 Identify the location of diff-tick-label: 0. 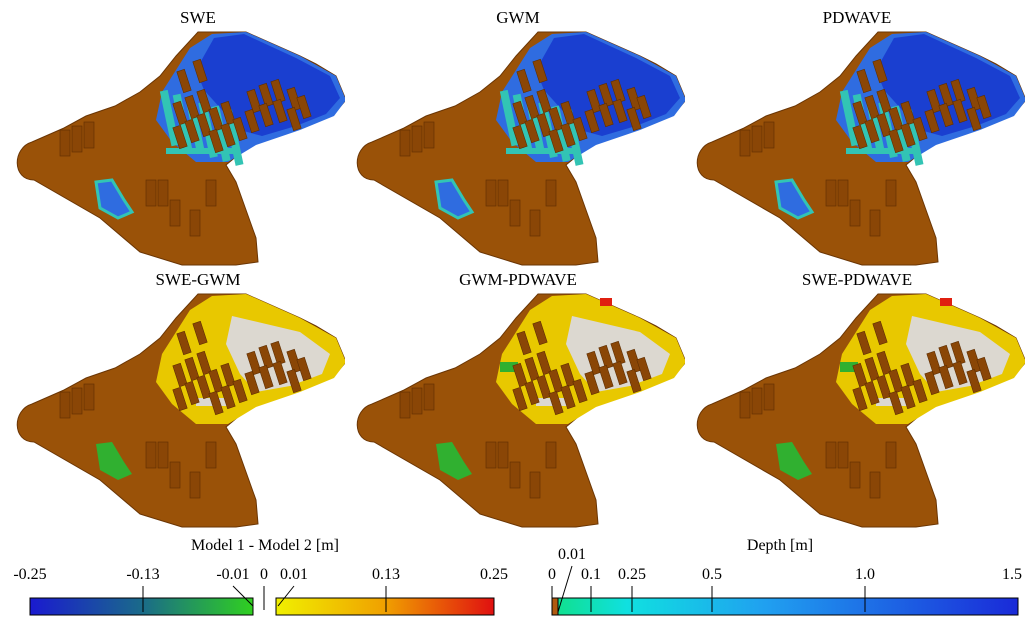
(264, 574).